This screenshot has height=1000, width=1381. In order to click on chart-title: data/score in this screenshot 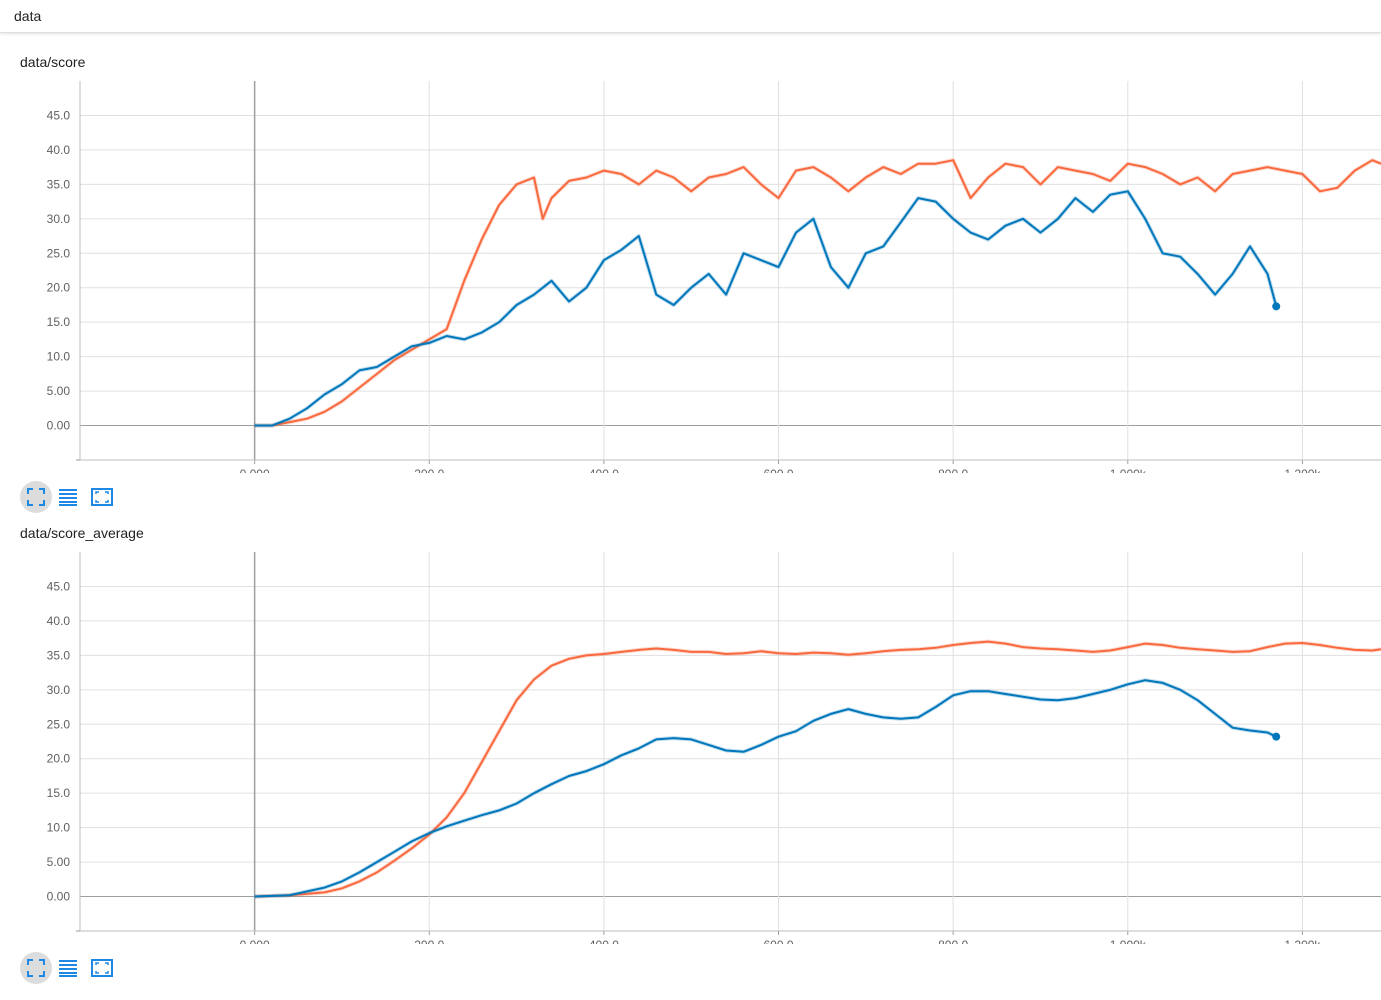, I will do `click(53, 62)`.